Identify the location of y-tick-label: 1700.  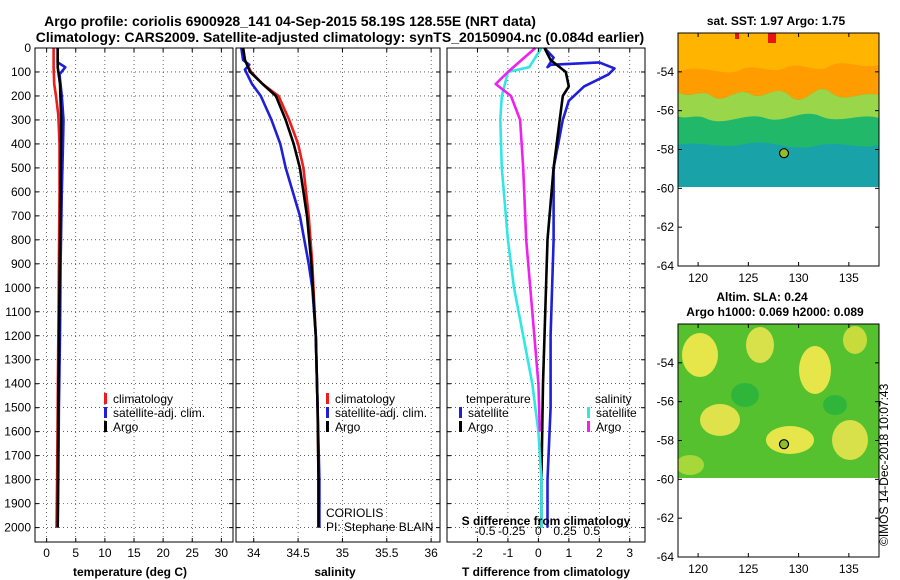
(17, 456).